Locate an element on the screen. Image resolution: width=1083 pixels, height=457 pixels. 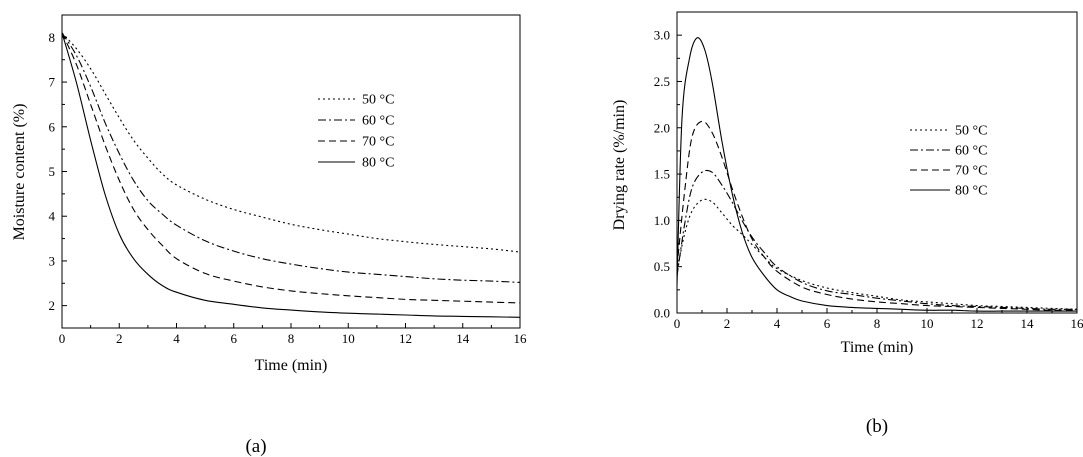
y-tick-label: 3.0 is located at coordinates (662, 35).